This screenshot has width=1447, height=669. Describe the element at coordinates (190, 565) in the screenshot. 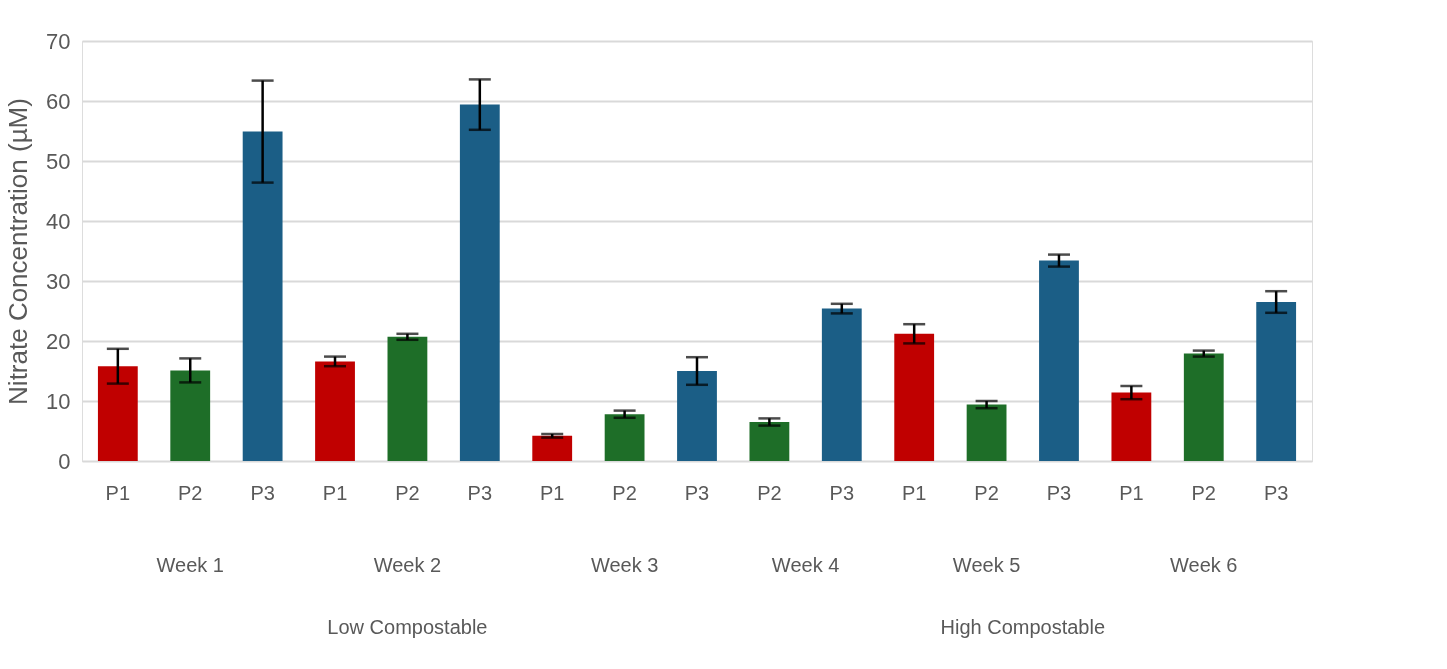

I see `text: Week 1` at that location.